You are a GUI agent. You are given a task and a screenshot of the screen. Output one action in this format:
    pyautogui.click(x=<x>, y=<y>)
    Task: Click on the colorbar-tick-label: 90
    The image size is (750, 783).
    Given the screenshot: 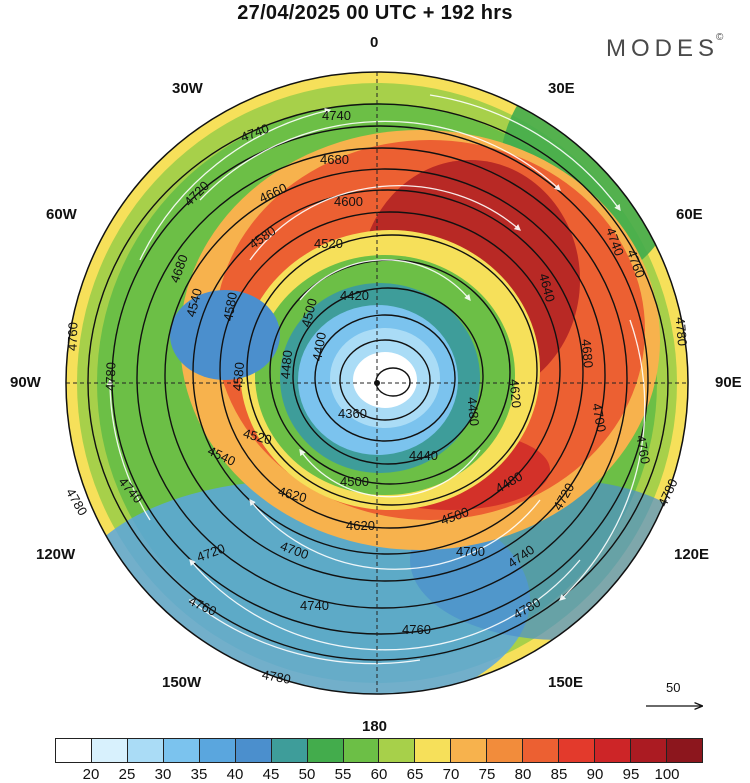 What is the action you would take?
    pyautogui.click(x=595, y=774)
    